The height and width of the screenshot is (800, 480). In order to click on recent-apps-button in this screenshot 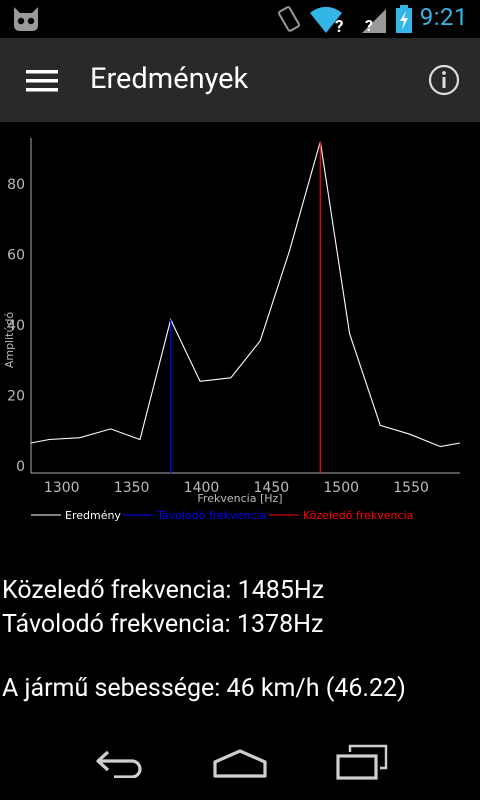, I will do `click(360, 761)`.